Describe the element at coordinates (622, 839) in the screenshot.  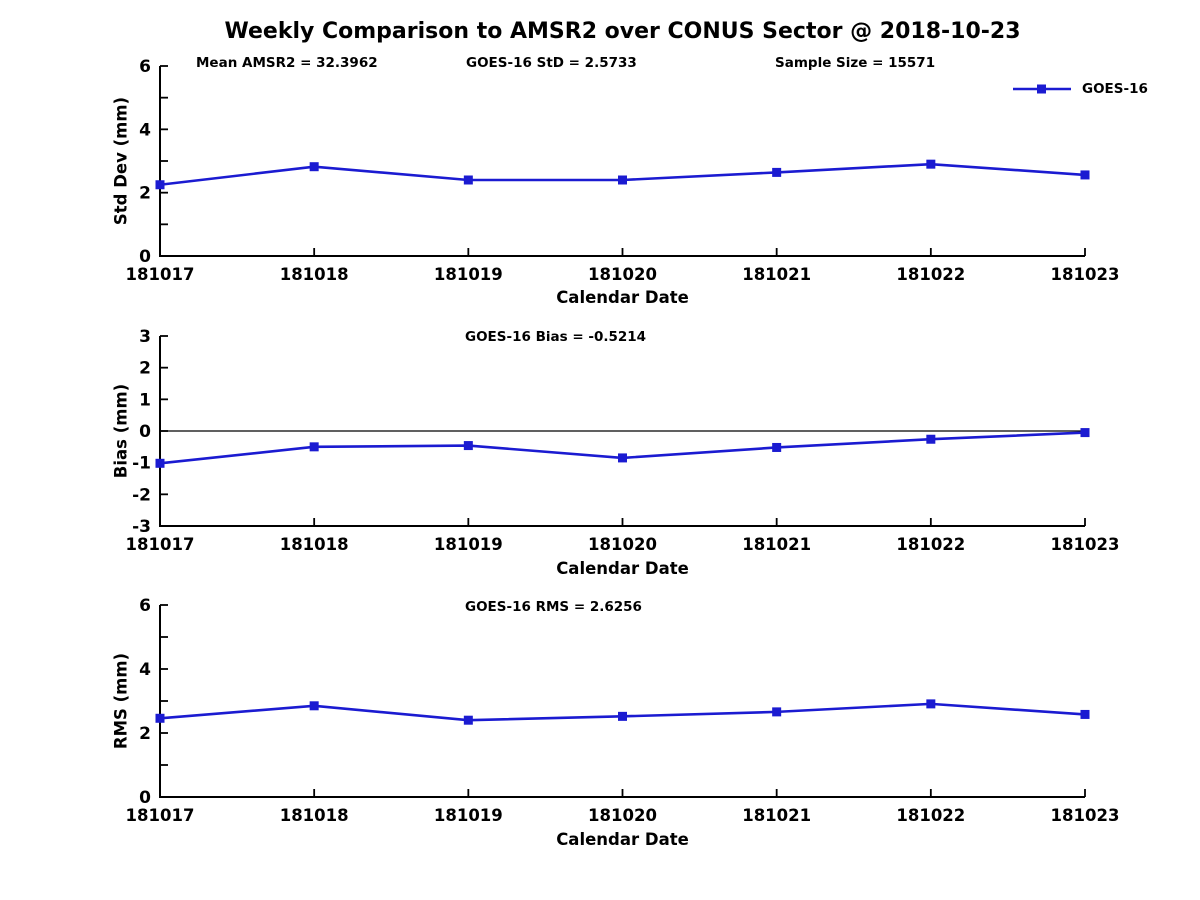
I see `xlabel-calendar-date-3: Calendar Date` at that location.